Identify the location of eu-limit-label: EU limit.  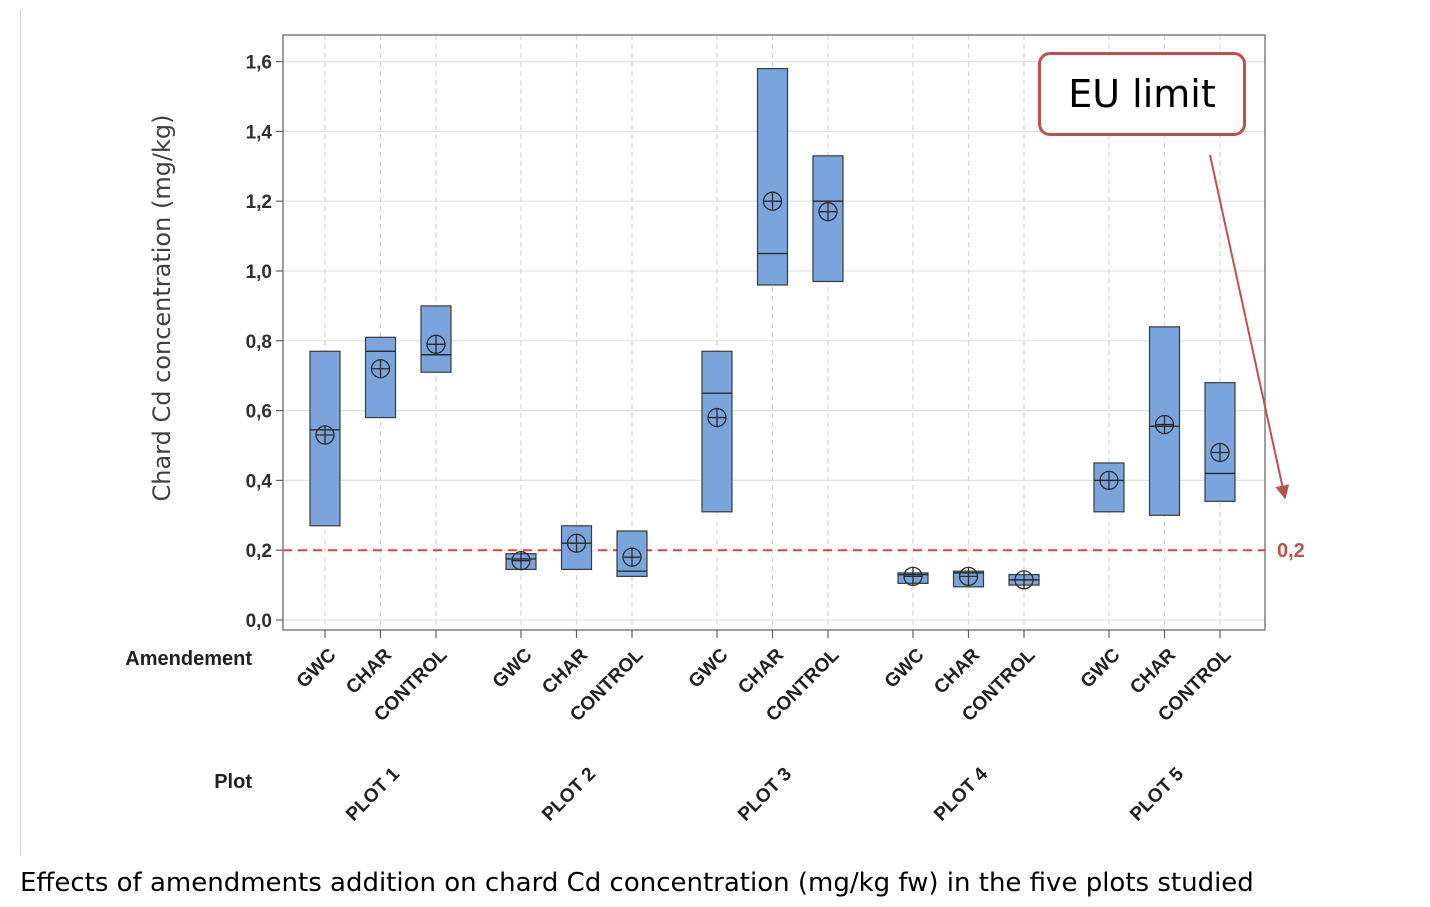
(1142, 94).